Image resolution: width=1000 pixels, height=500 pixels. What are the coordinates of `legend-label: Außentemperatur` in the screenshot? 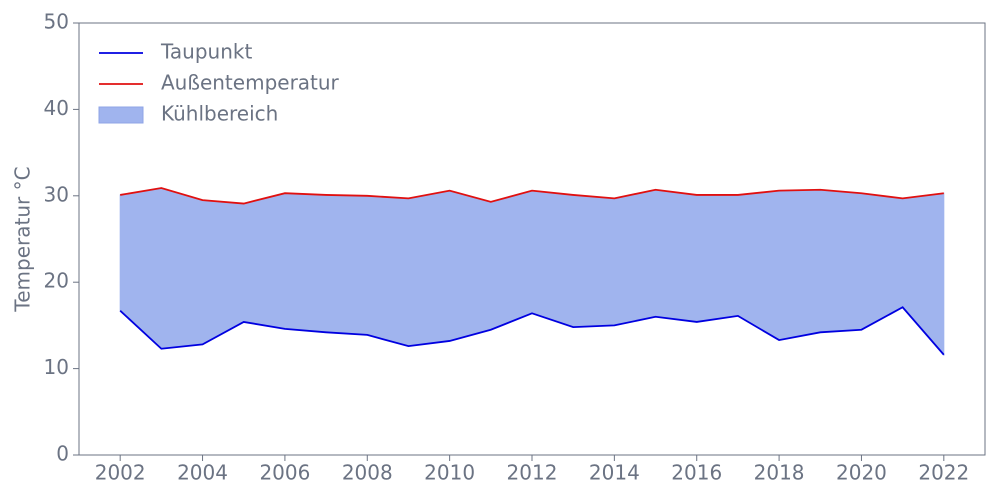 It's located at (250, 83).